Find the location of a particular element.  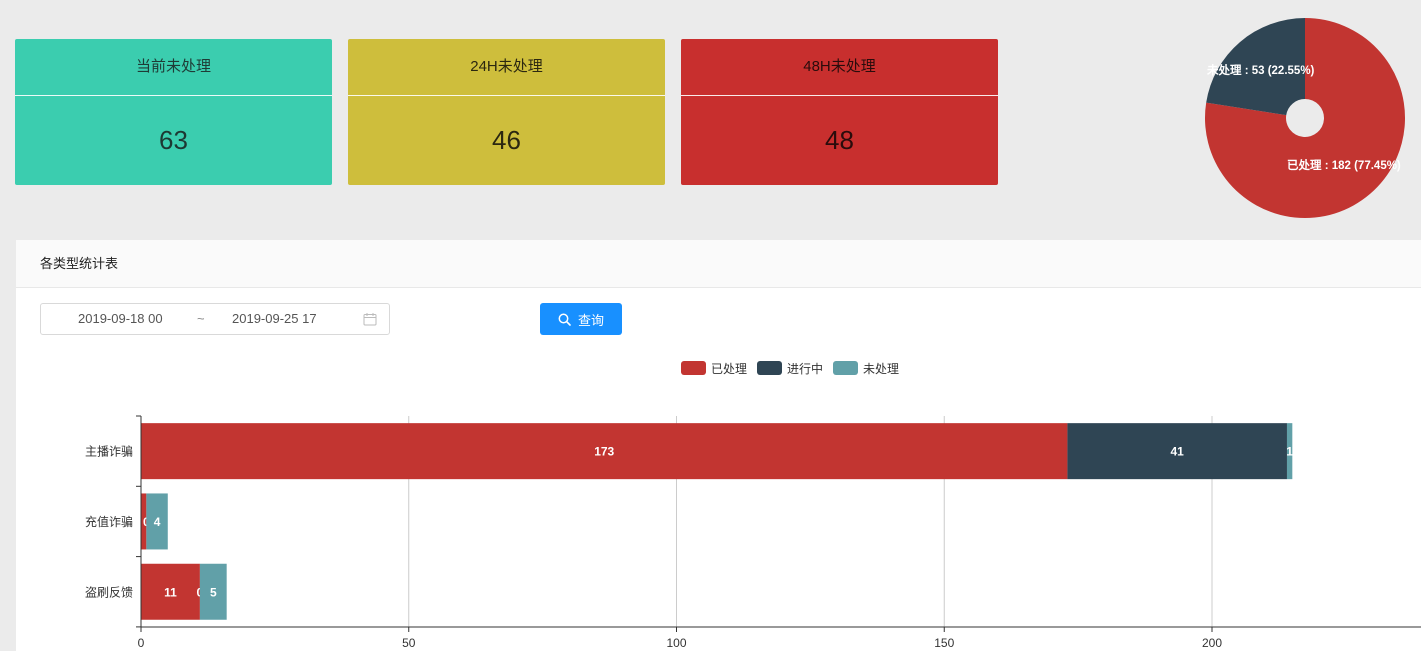

x-tick-label-1: 50 is located at coordinates (409, 643).